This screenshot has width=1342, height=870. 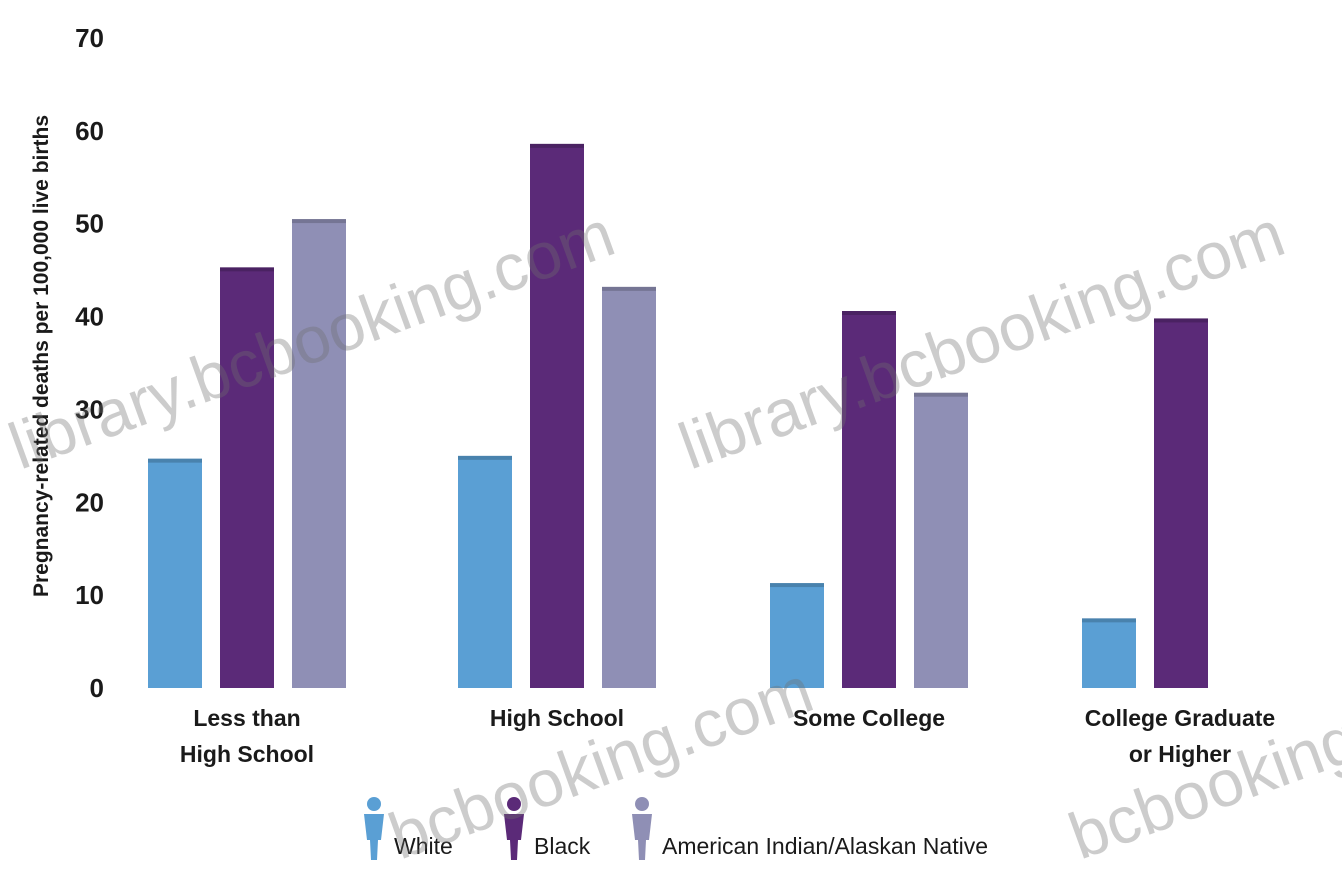 I want to click on legend-item: Black, so click(x=547, y=828).